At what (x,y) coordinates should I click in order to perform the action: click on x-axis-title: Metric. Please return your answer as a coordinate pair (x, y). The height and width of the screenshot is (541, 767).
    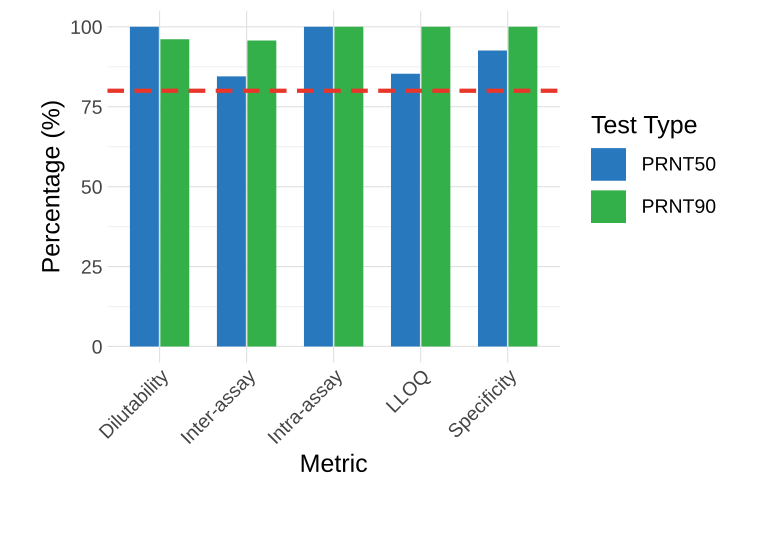
    Looking at the image, I should click on (335, 463).